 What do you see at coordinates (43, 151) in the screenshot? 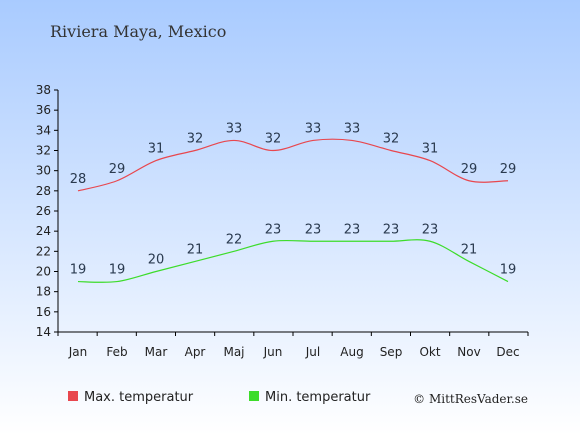
I see `y-tick-label: 32` at bounding box center [43, 151].